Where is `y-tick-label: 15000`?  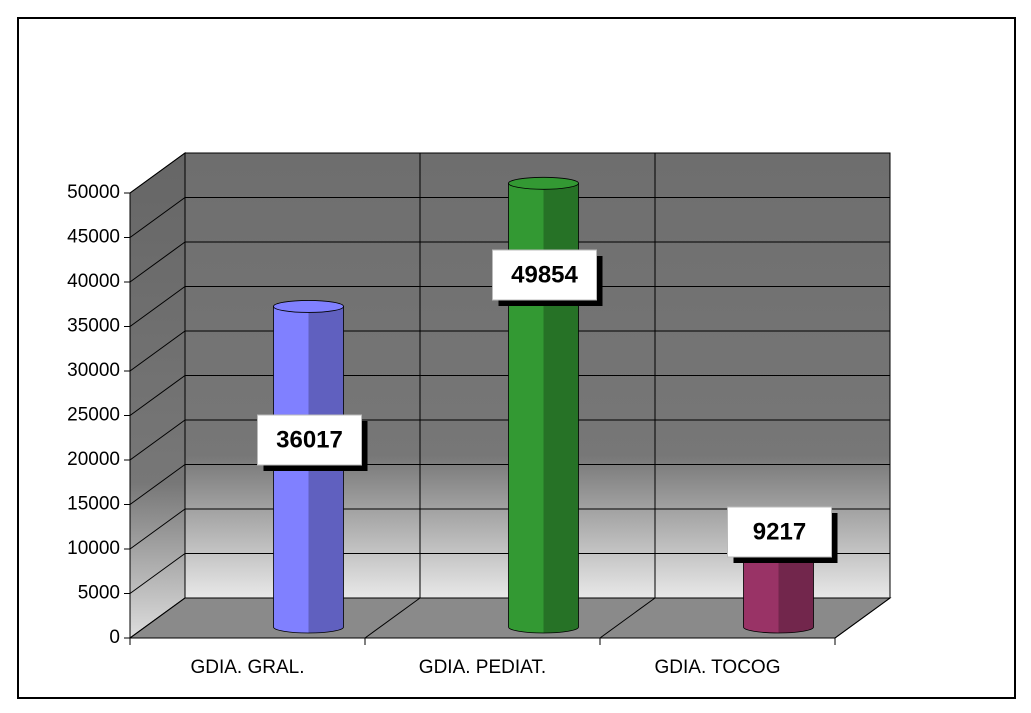
y-tick-label: 15000 is located at coordinates (93, 504).